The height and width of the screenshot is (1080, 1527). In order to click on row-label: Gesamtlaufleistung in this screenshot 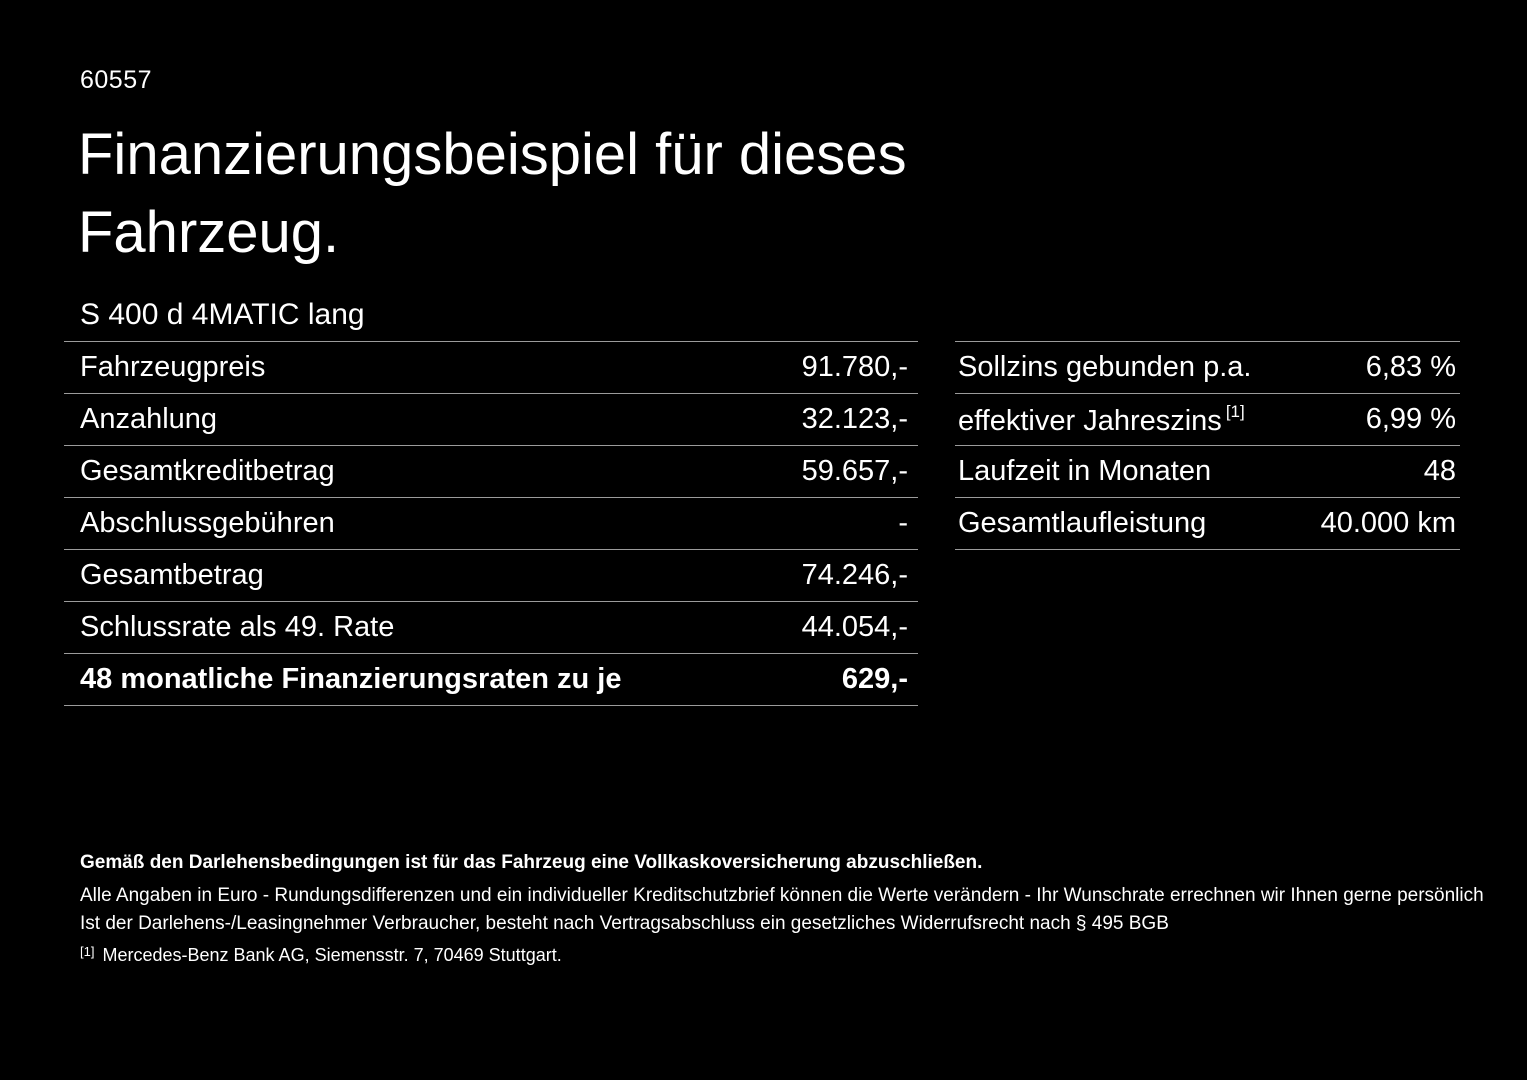, I will do `click(1082, 523)`.